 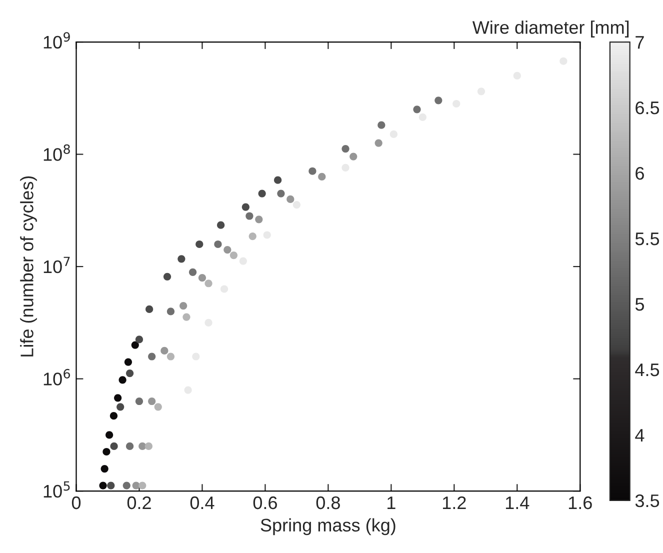 I want to click on x-axis-title: Spring mass (kg), so click(x=328, y=527).